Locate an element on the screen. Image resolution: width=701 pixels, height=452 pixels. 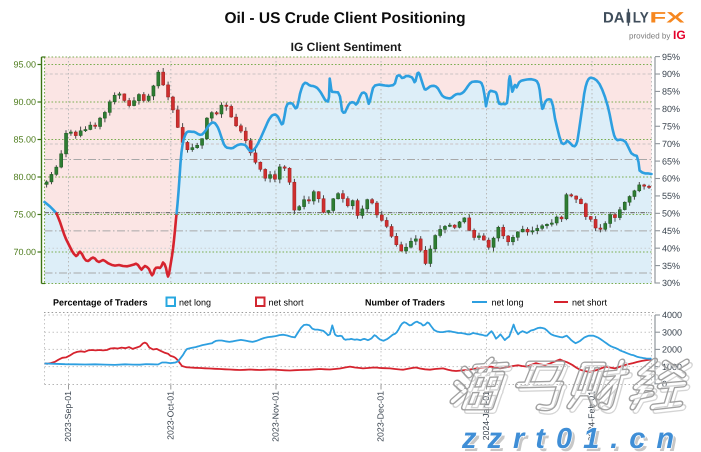
svg-text: 85.00 is located at coordinates (24, 140).